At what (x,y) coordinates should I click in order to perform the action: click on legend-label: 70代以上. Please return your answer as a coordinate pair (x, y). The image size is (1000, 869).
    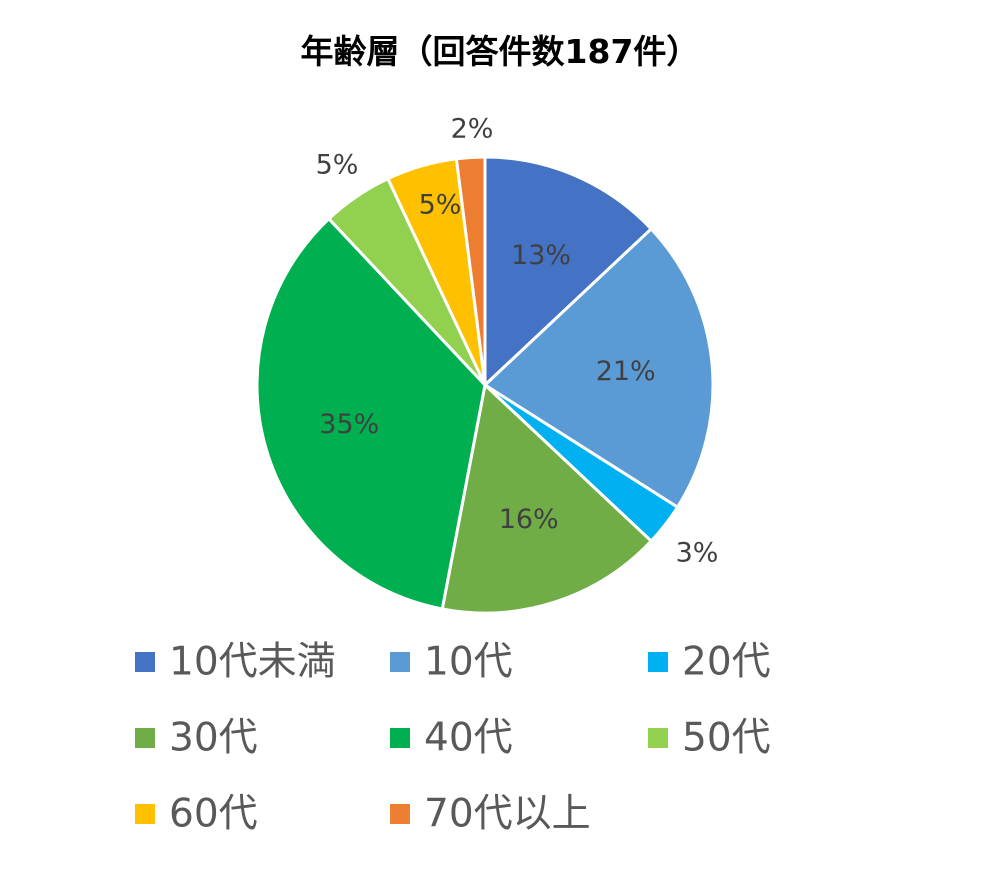
    Looking at the image, I should click on (507, 814).